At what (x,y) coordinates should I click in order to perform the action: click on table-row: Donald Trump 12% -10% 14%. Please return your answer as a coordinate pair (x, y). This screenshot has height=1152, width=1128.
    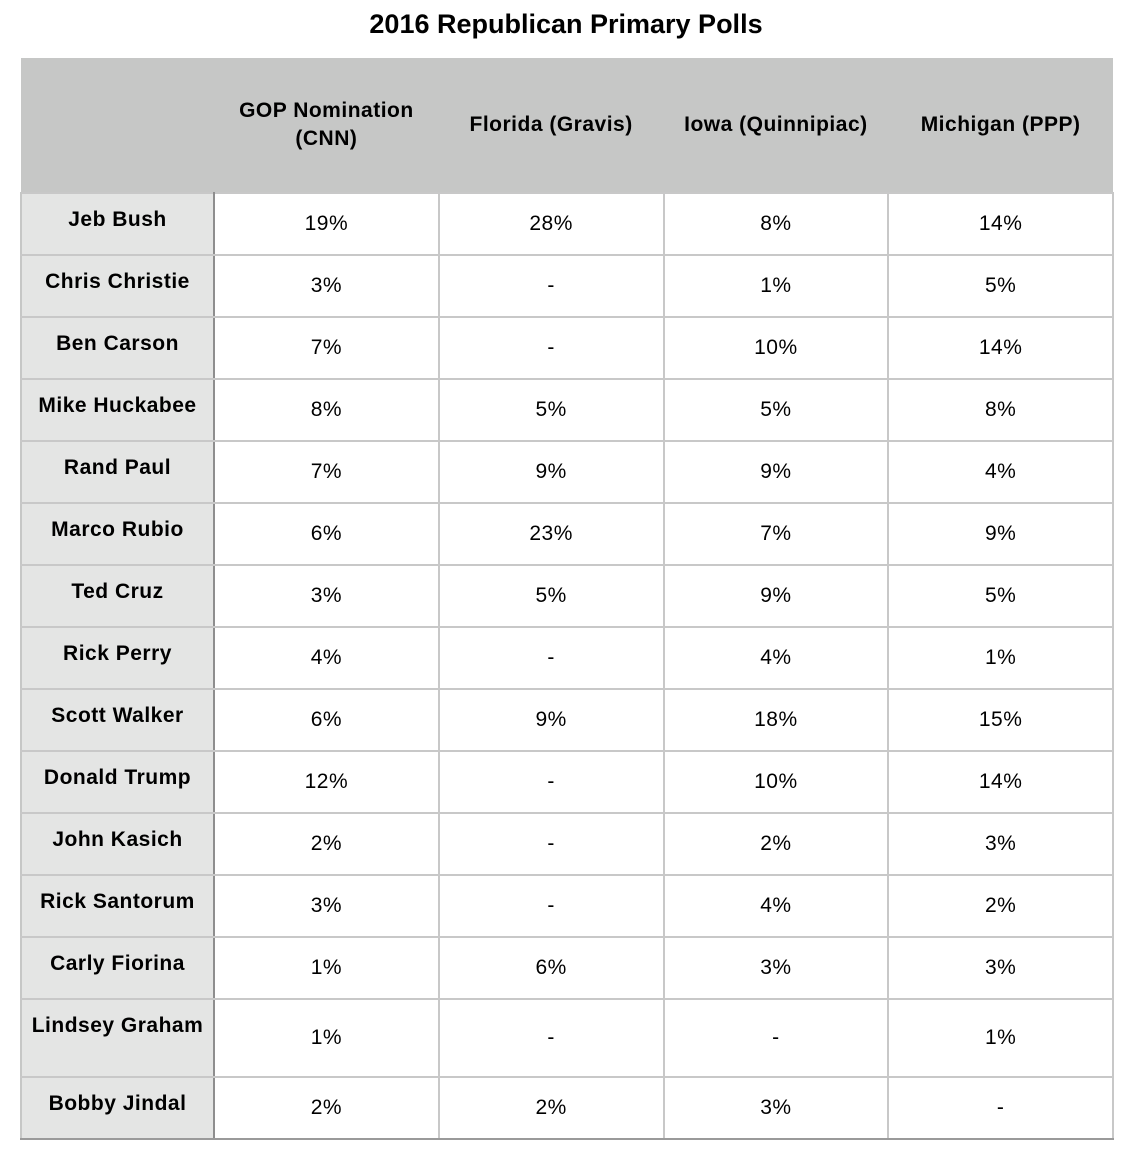
    Looking at the image, I should click on (567, 782).